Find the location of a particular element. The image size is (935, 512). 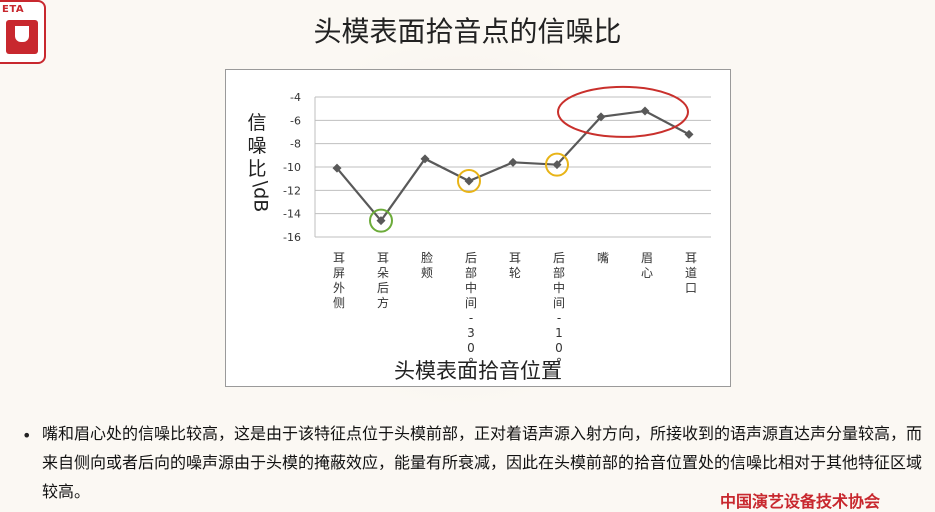

slide-title: 头模表面拾音点的信噪比 is located at coordinates (467, 31).